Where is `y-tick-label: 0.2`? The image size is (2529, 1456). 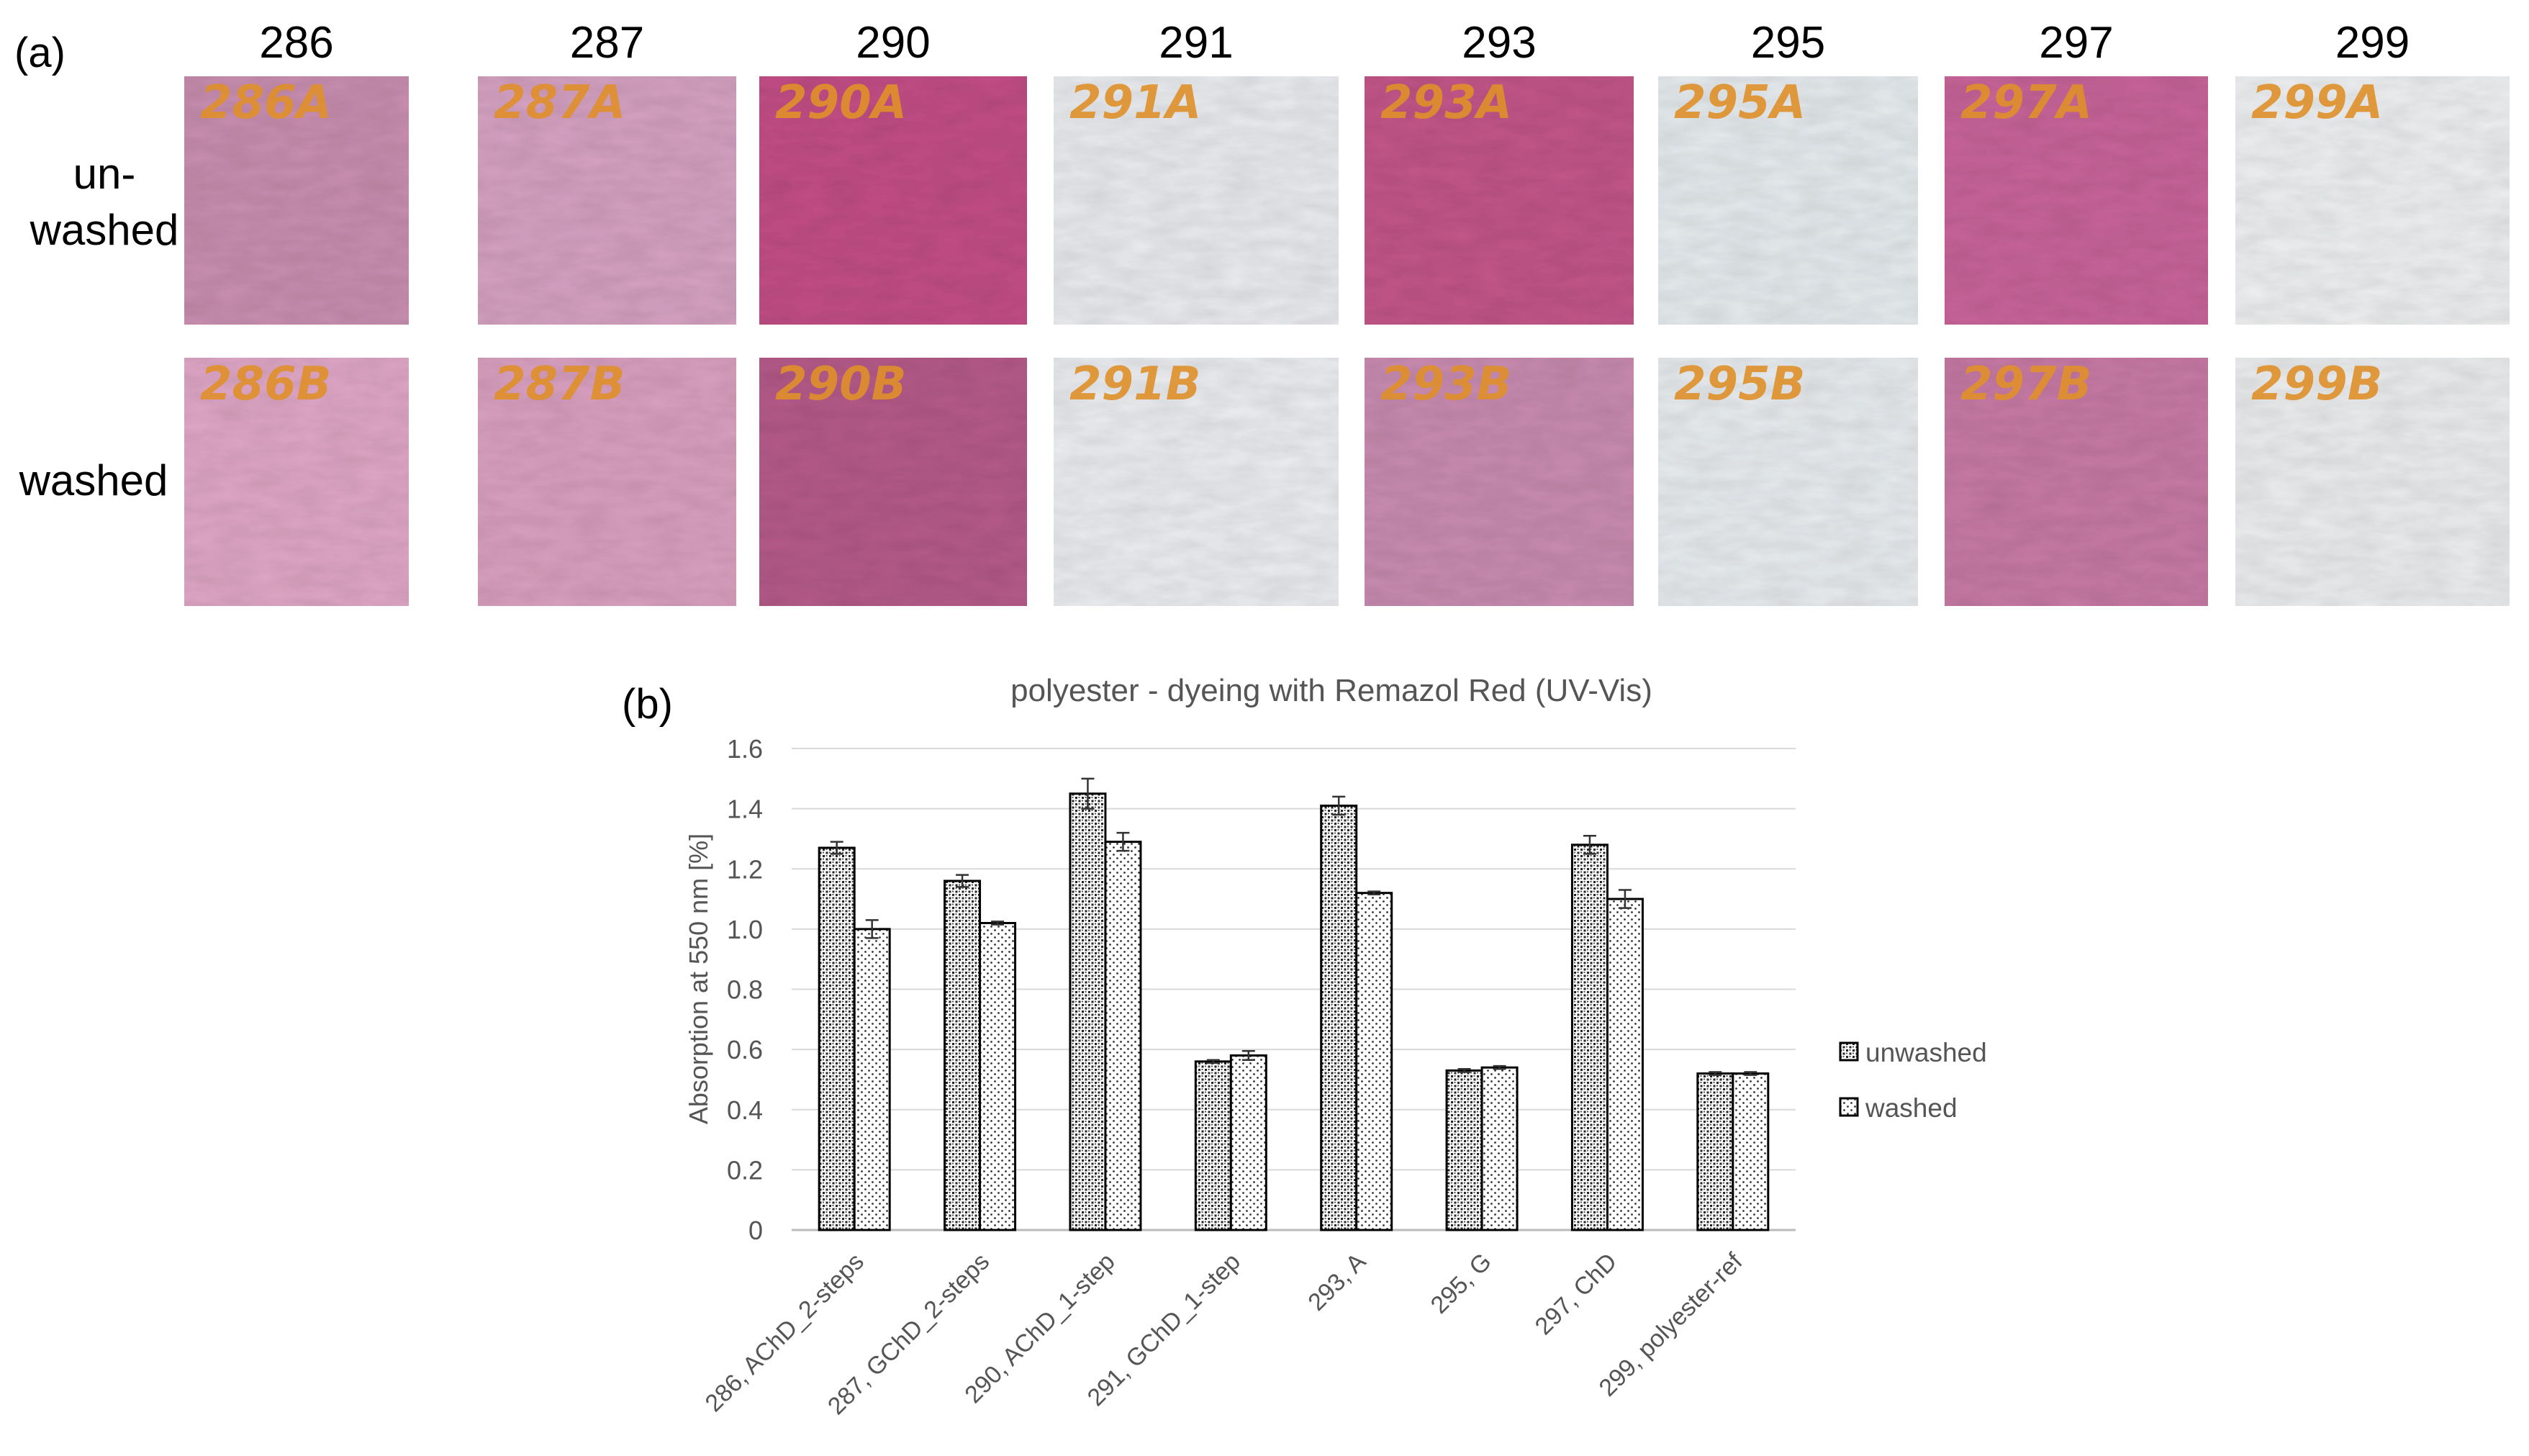
y-tick-label: 0.2 is located at coordinates (745, 1170).